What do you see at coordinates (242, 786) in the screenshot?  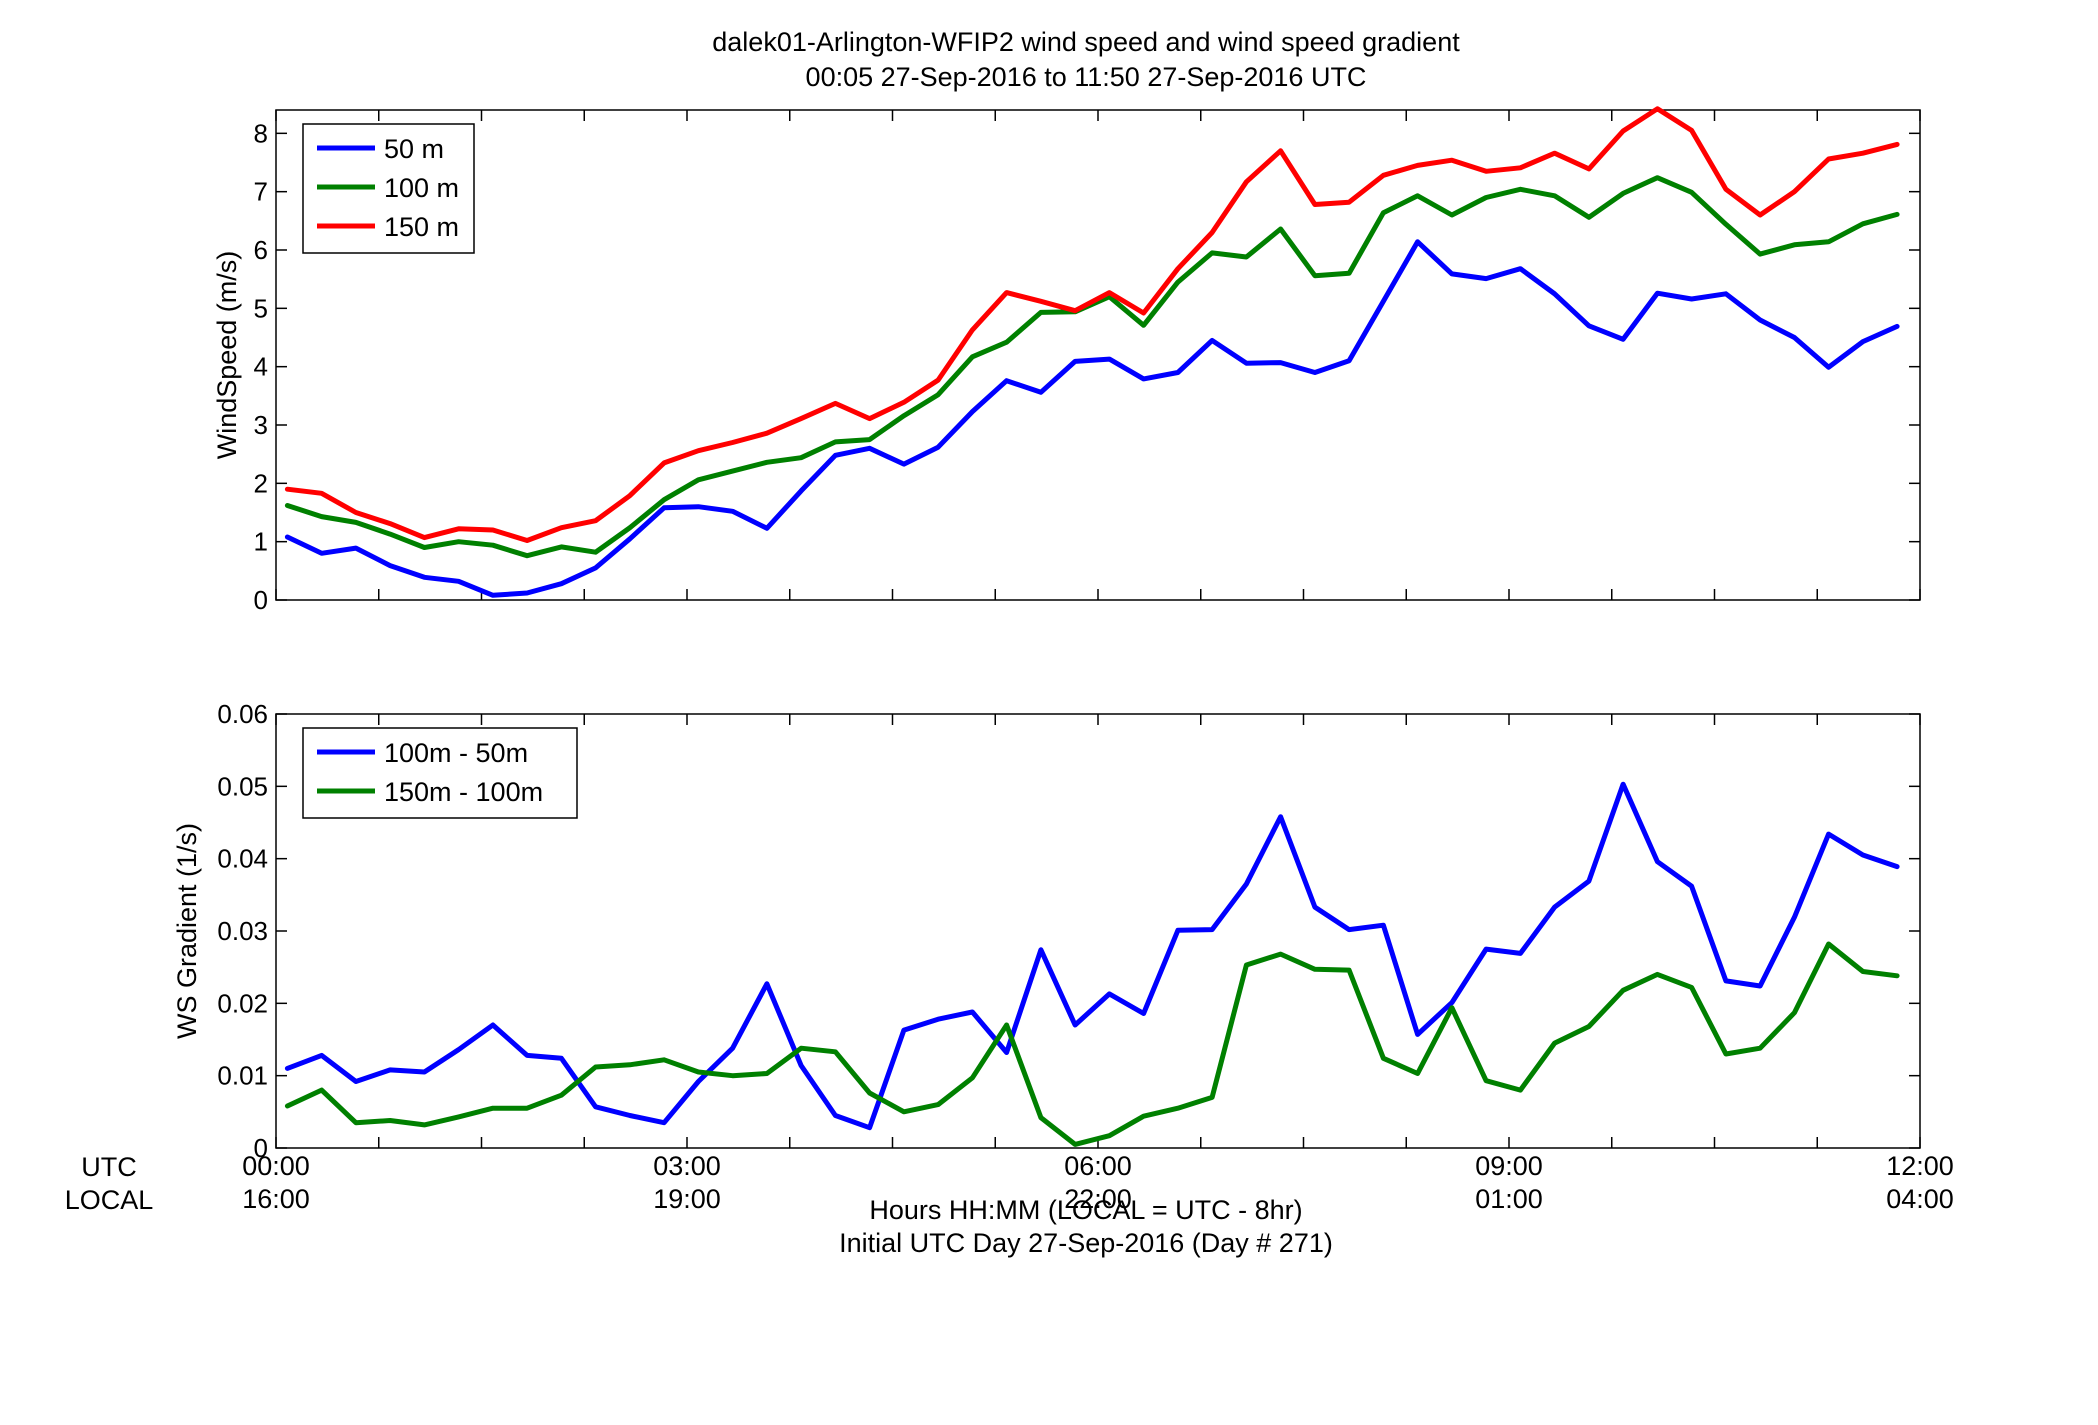 I see `y-tick-label: 0.05` at bounding box center [242, 786].